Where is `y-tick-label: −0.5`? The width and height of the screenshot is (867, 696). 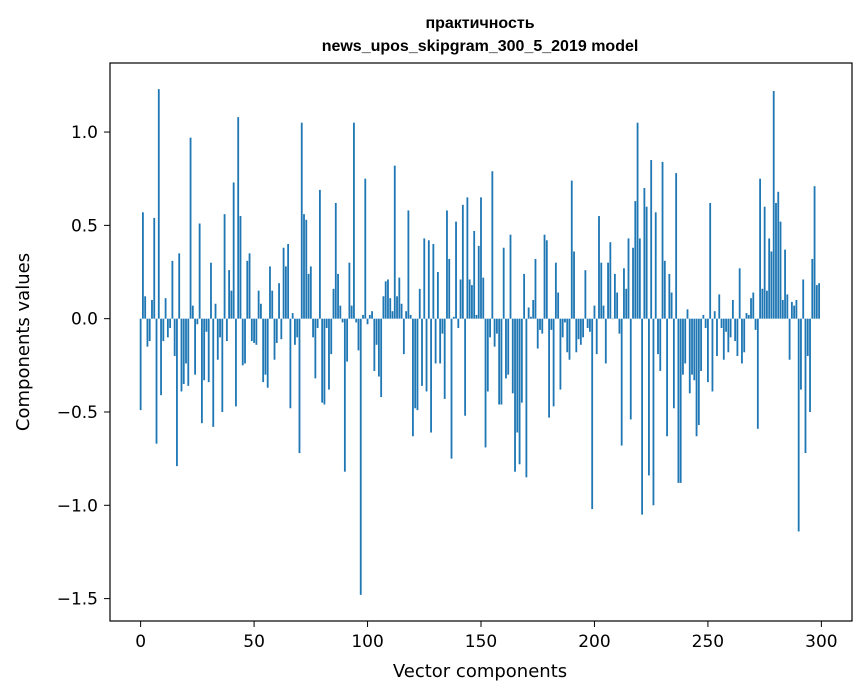
y-tick-label: −0.5 is located at coordinates (77, 413).